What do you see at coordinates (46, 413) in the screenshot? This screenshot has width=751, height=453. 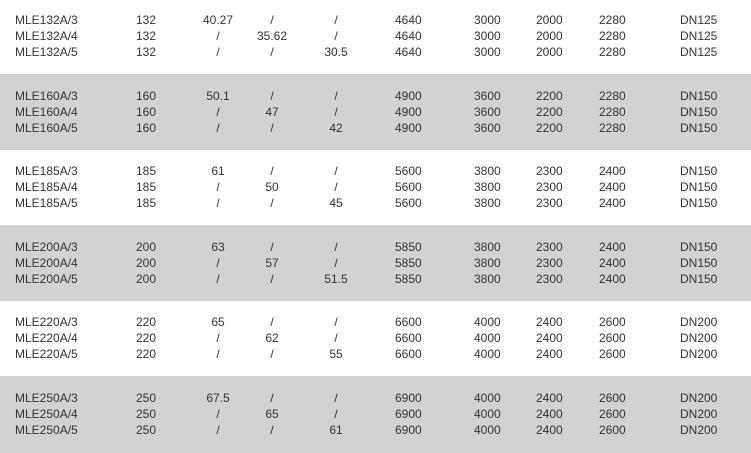 I see `model-cell: MLE250A/4` at bounding box center [46, 413].